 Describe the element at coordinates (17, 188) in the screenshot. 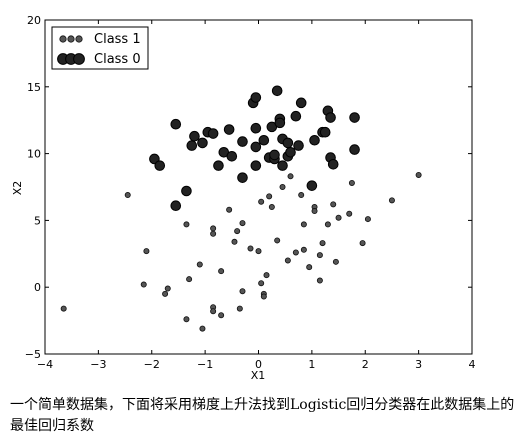

I see `y-axis-label: X2` at that location.